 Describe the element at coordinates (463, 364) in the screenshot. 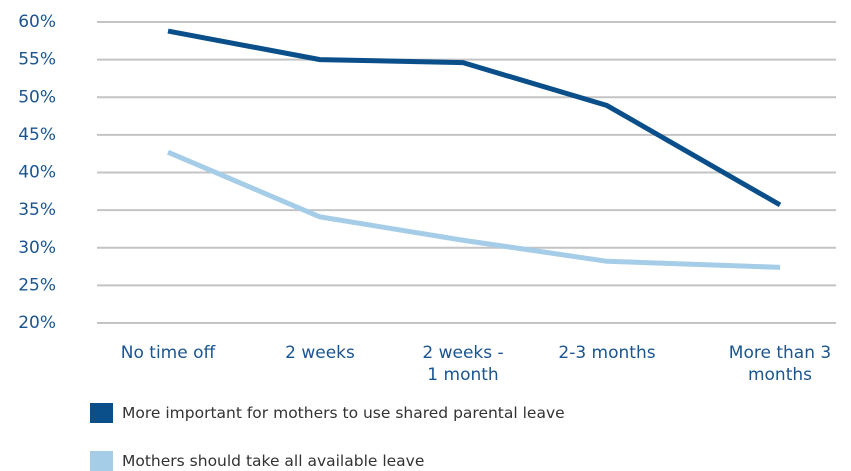

I see `x-tick-label: 2 weeks - 1 month` at that location.